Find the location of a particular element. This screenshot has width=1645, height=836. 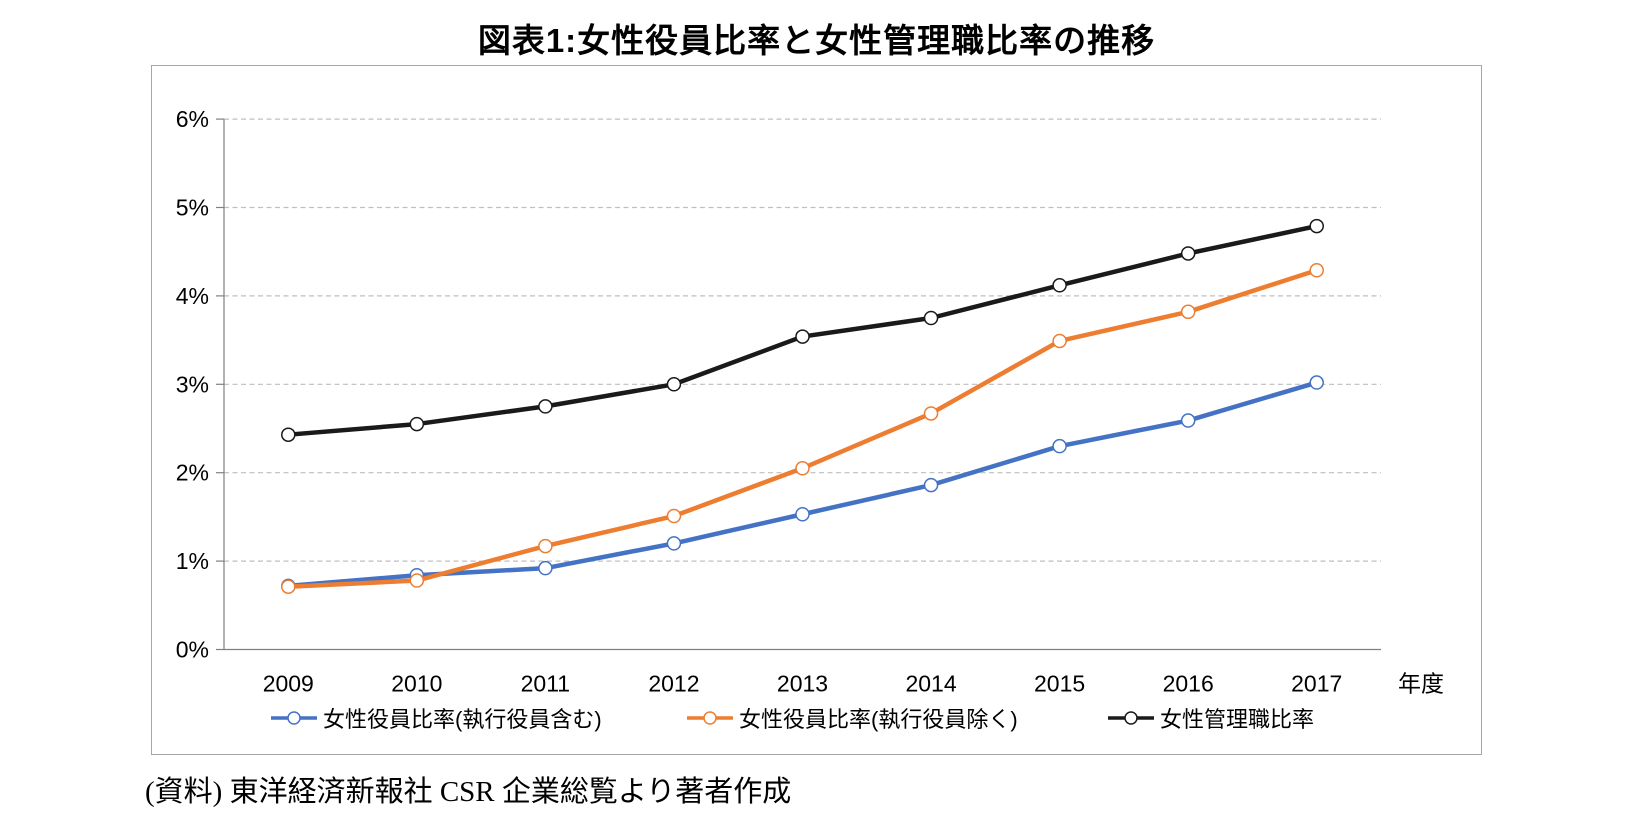

data-point-1-2011 is located at coordinates (545, 546).